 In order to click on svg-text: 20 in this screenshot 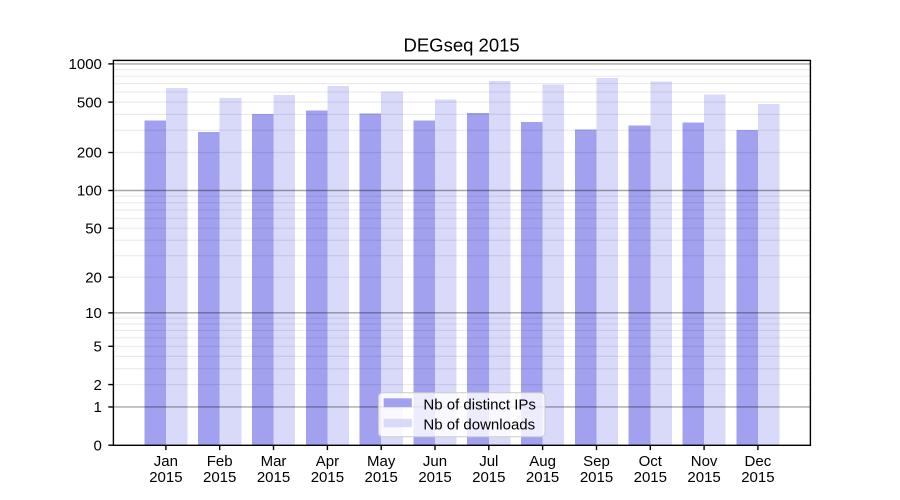, I will do `click(93, 277)`.